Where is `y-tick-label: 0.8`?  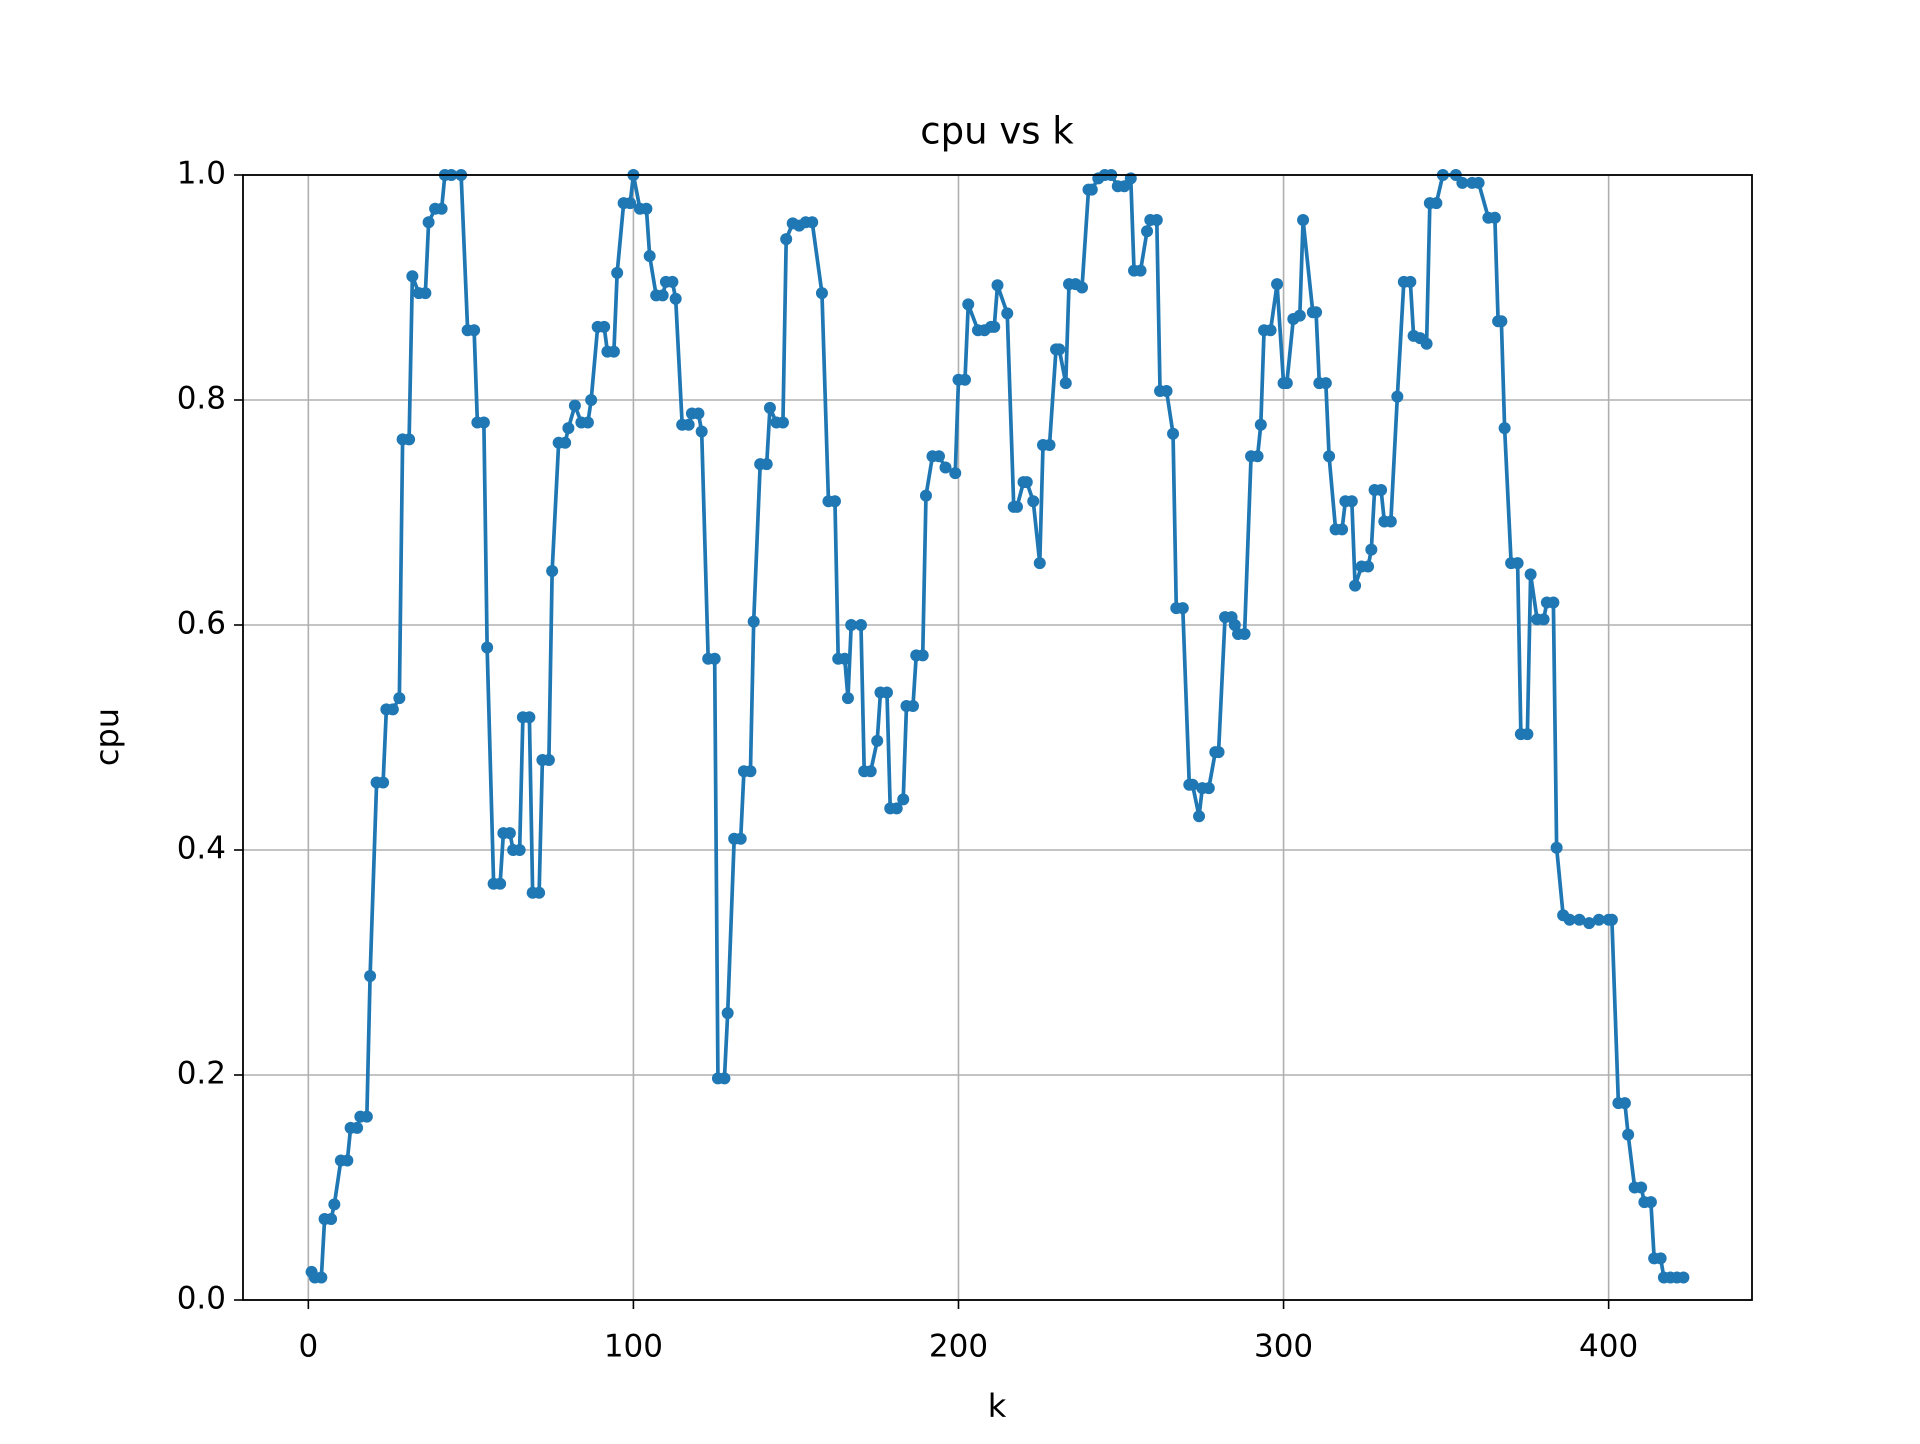 y-tick-label: 0.8 is located at coordinates (201, 399).